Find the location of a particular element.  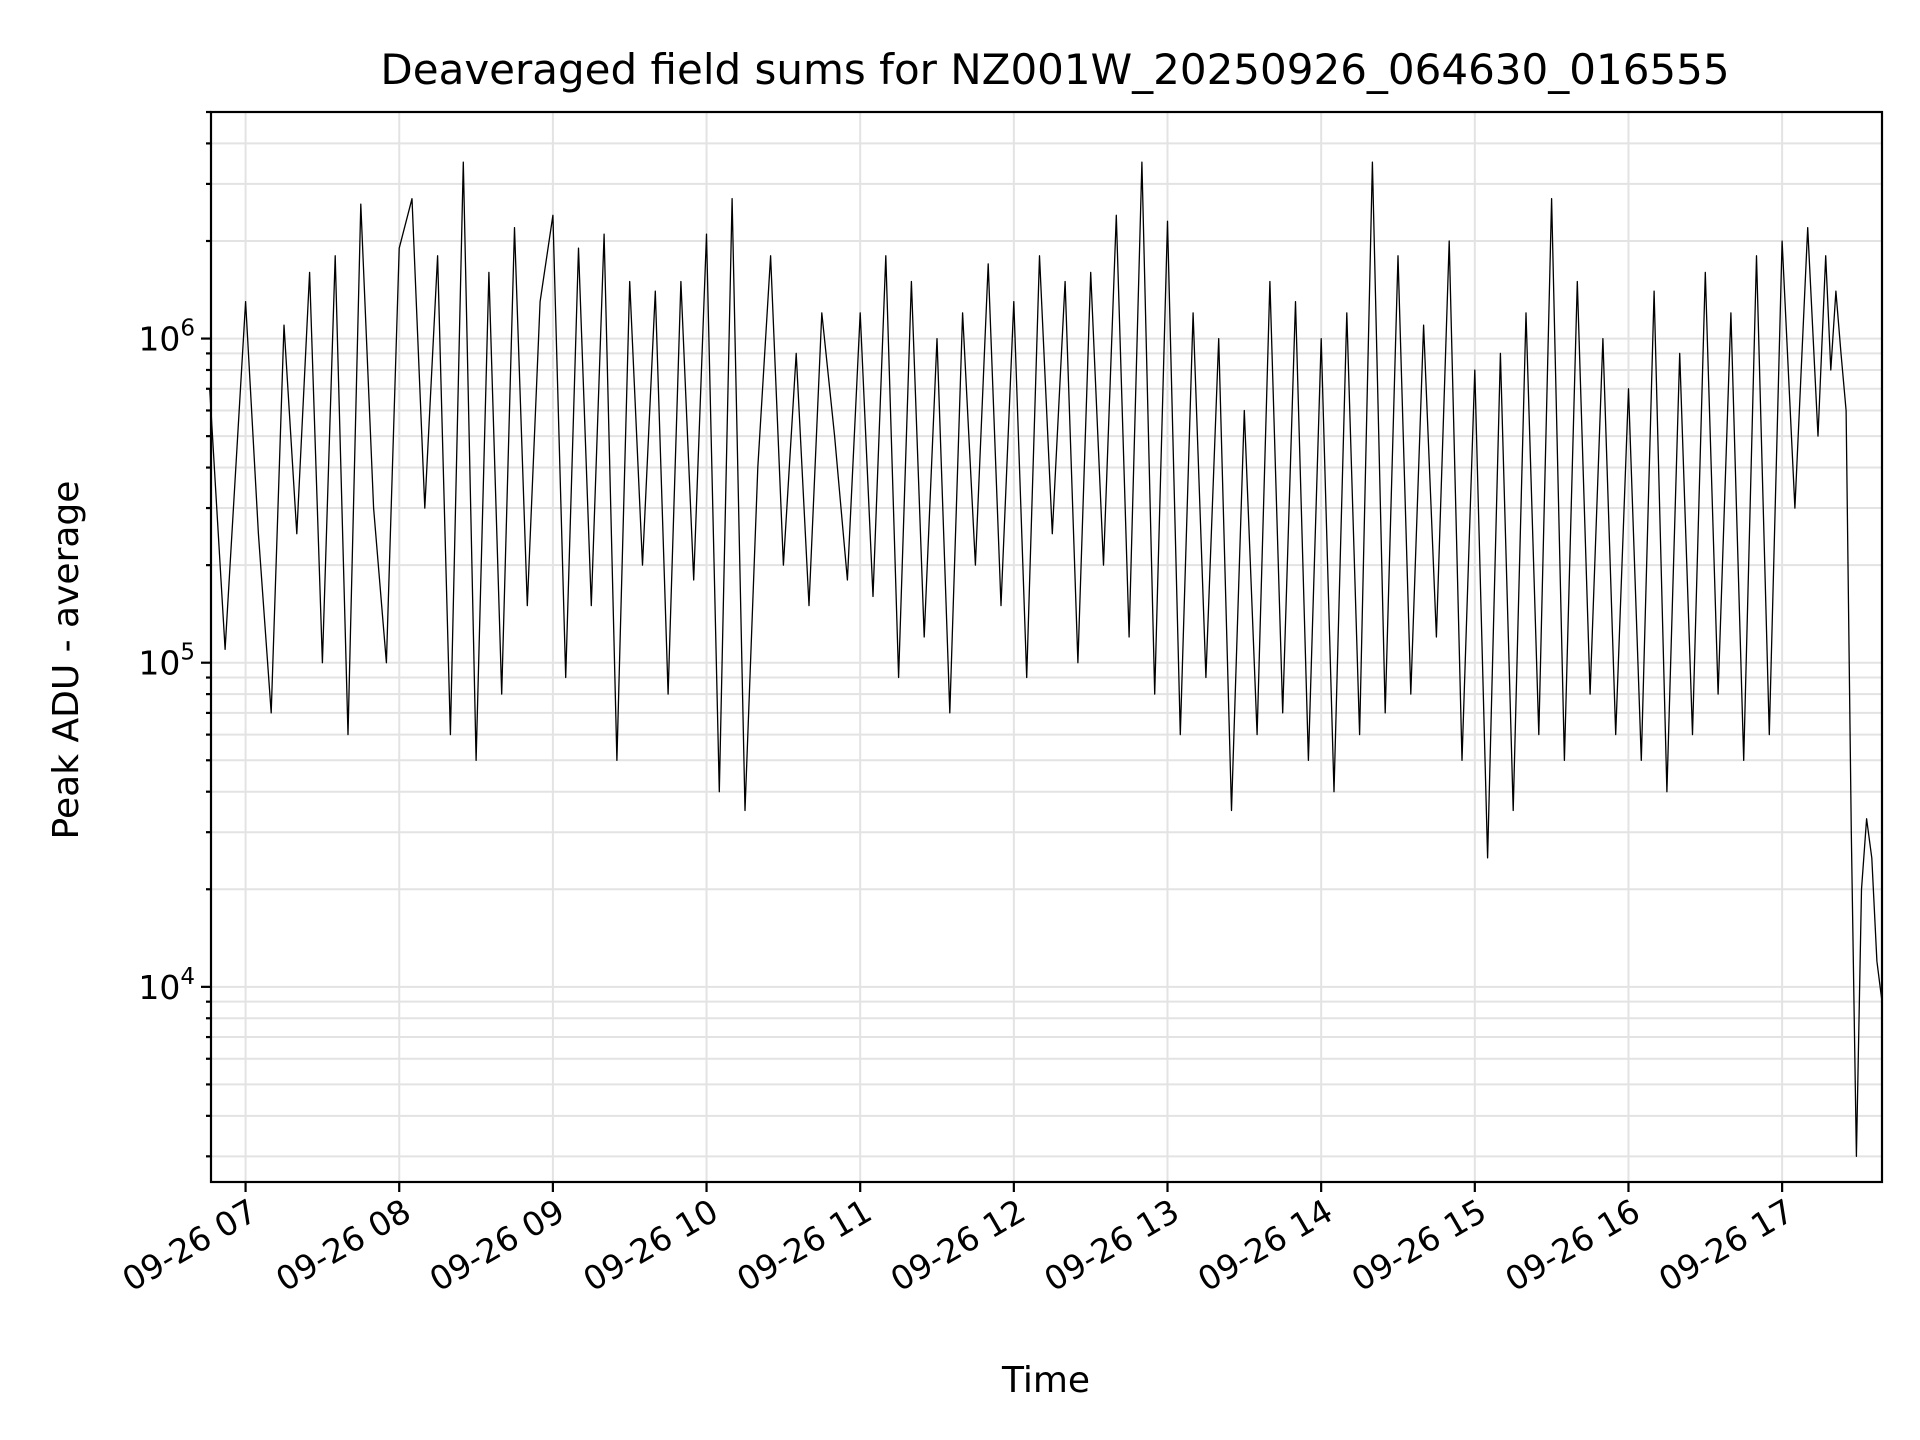

y-axis-label: Peak ADU - average is located at coordinates (66, 660).